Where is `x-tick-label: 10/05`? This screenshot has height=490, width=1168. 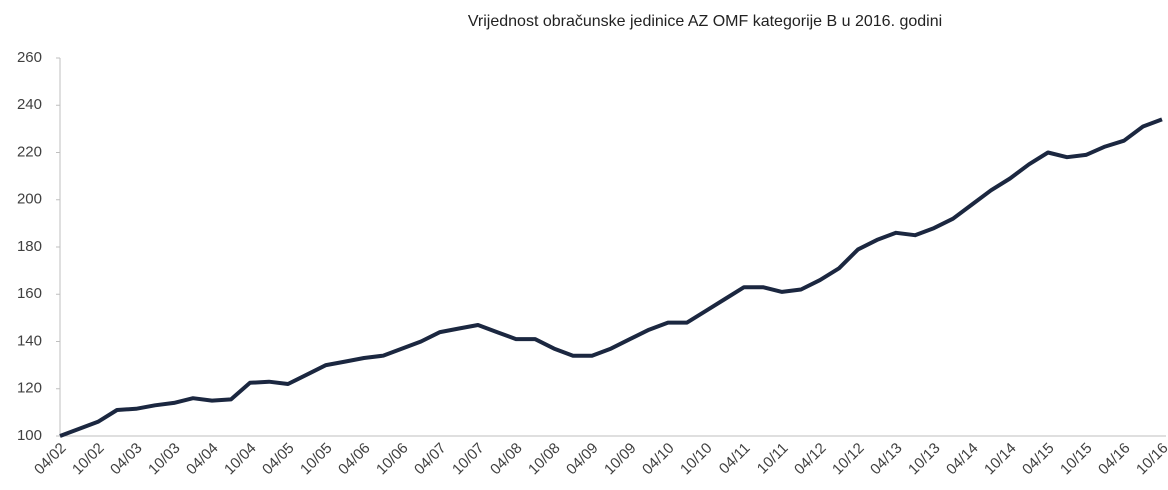
x-tick-label: 10/05 is located at coordinates (316, 459).